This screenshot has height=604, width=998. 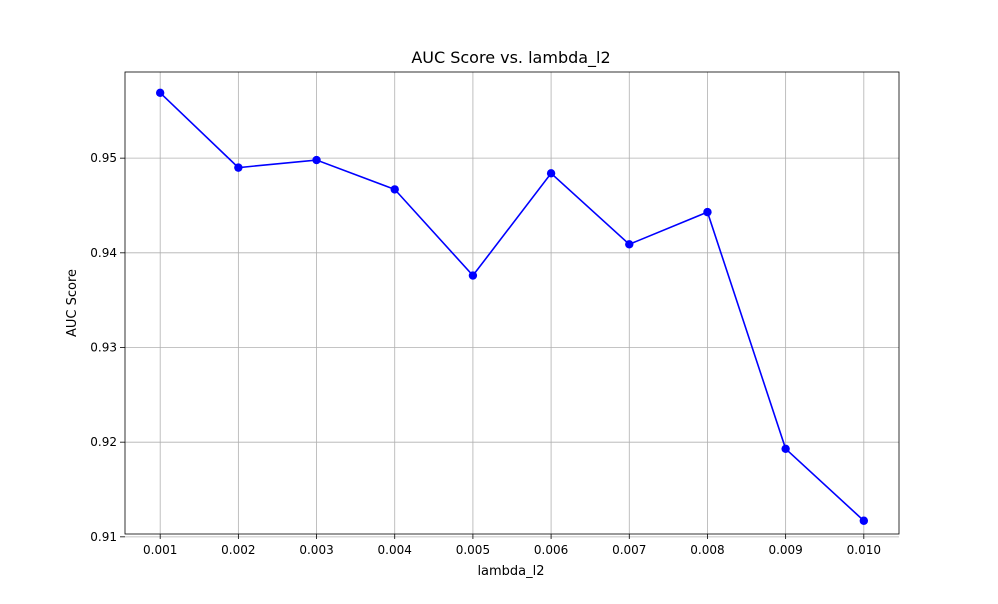 I want to click on x-tick-label: 0.005, so click(x=473, y=550).